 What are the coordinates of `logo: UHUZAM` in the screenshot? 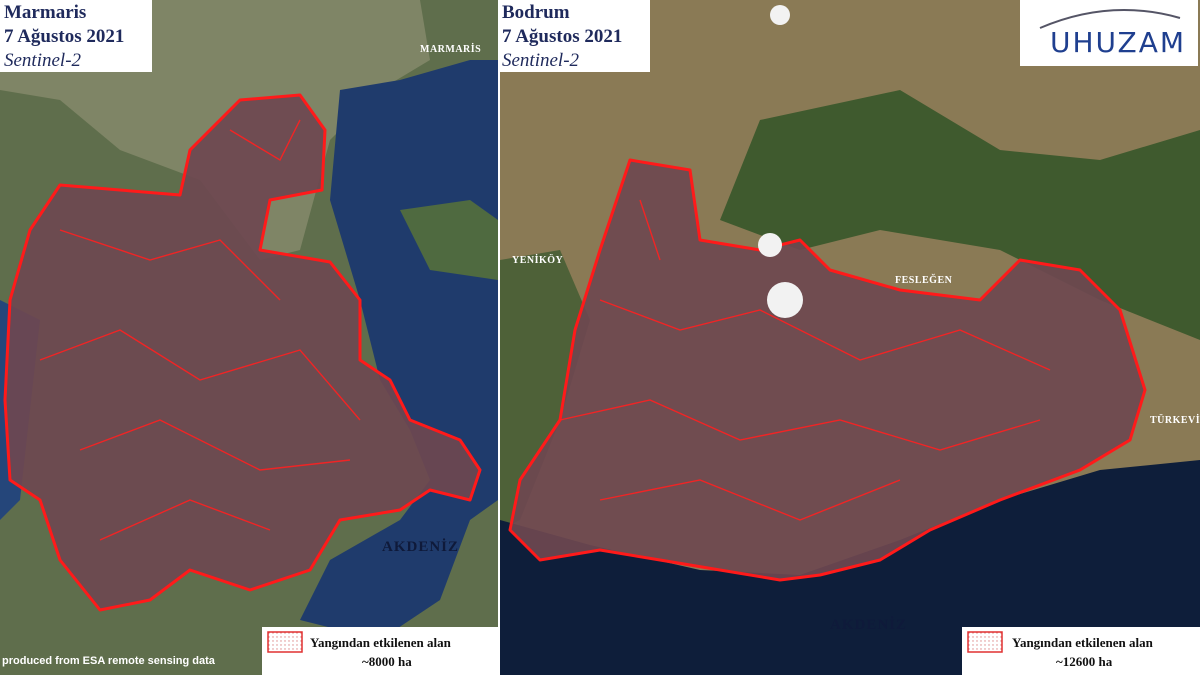 It's located at (1118, 42).